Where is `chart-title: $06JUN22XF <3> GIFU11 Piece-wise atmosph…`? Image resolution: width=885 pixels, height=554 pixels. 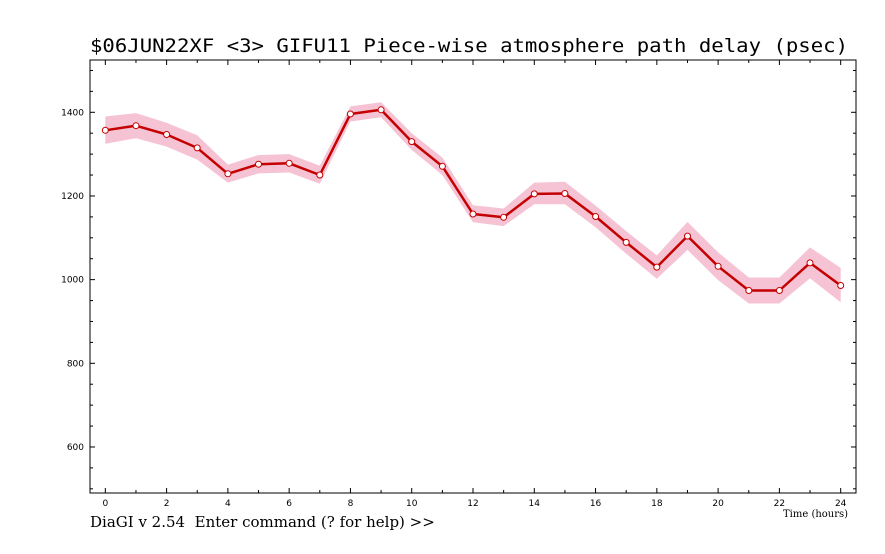 chart-title: $06JUN22XF <3> GIFU11 Piece-wise atmosph… is located at coordinates (469, 46).